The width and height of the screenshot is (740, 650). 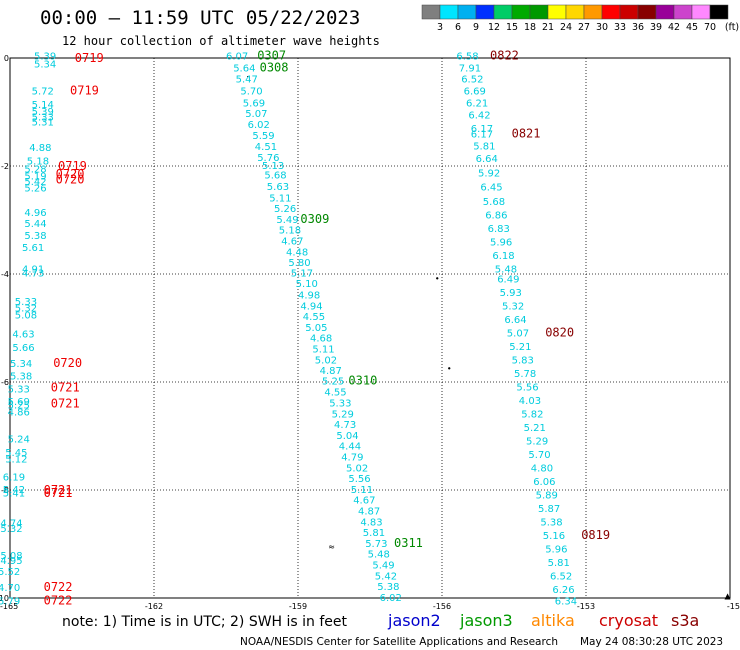 I want to click on wave-height-value: 4.55, so click(x=314, y=317).